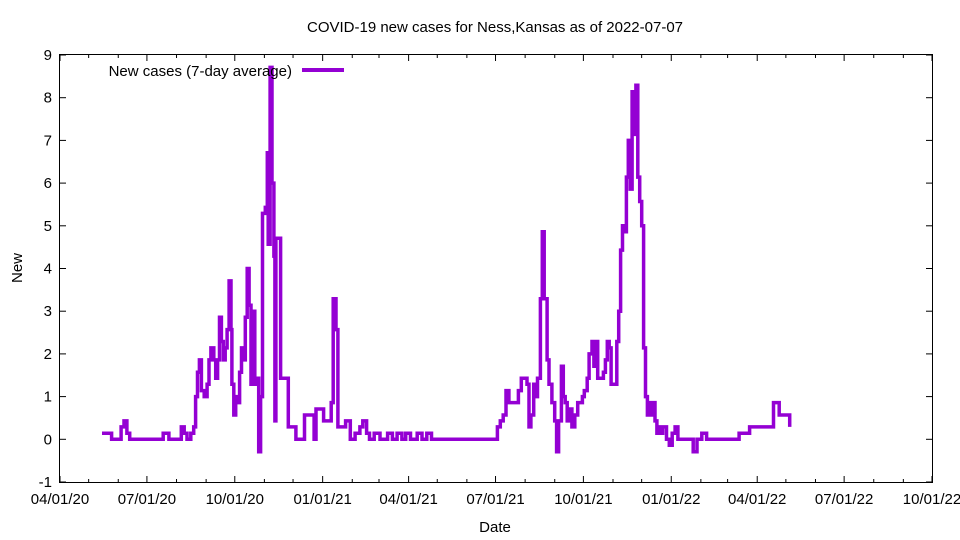  I want to click on legend: New cases (7-day average), so click(226, 71).